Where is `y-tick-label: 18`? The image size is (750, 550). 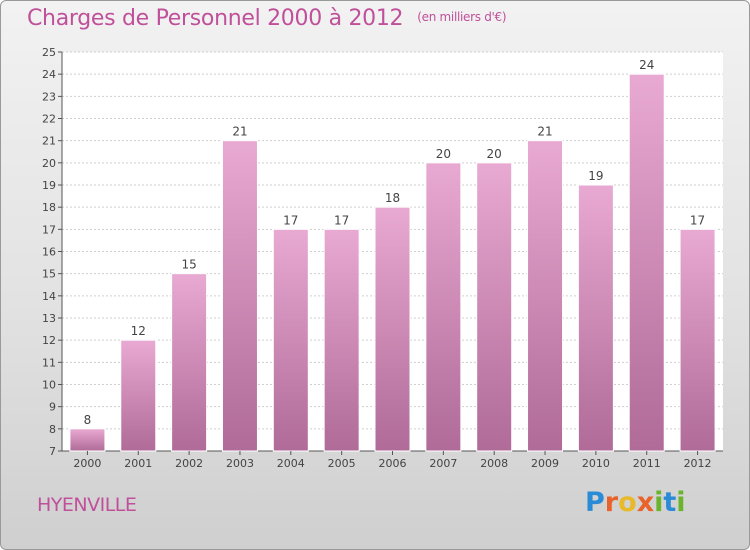 y-tick-label: 18 is located at coordinates (49, 207).